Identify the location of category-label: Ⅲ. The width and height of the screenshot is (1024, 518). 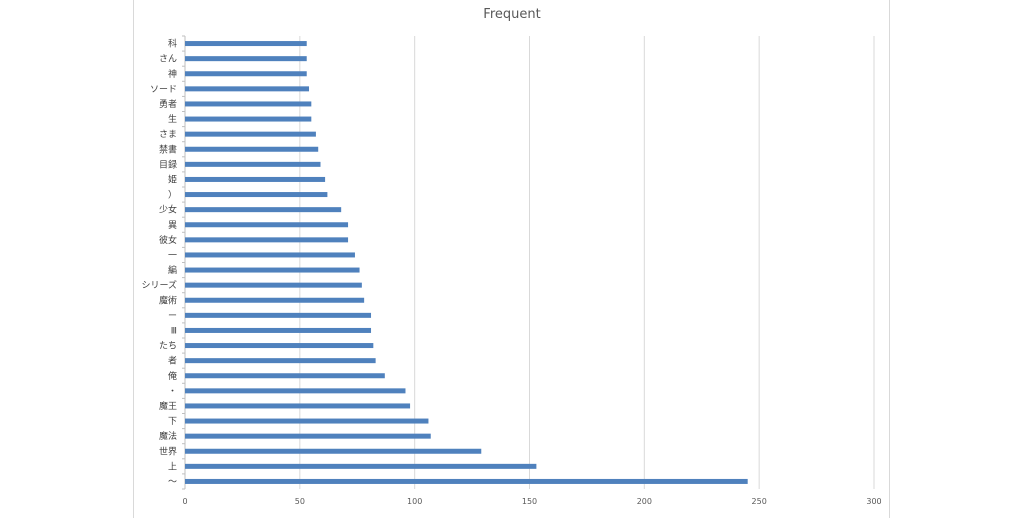
(174, 331).